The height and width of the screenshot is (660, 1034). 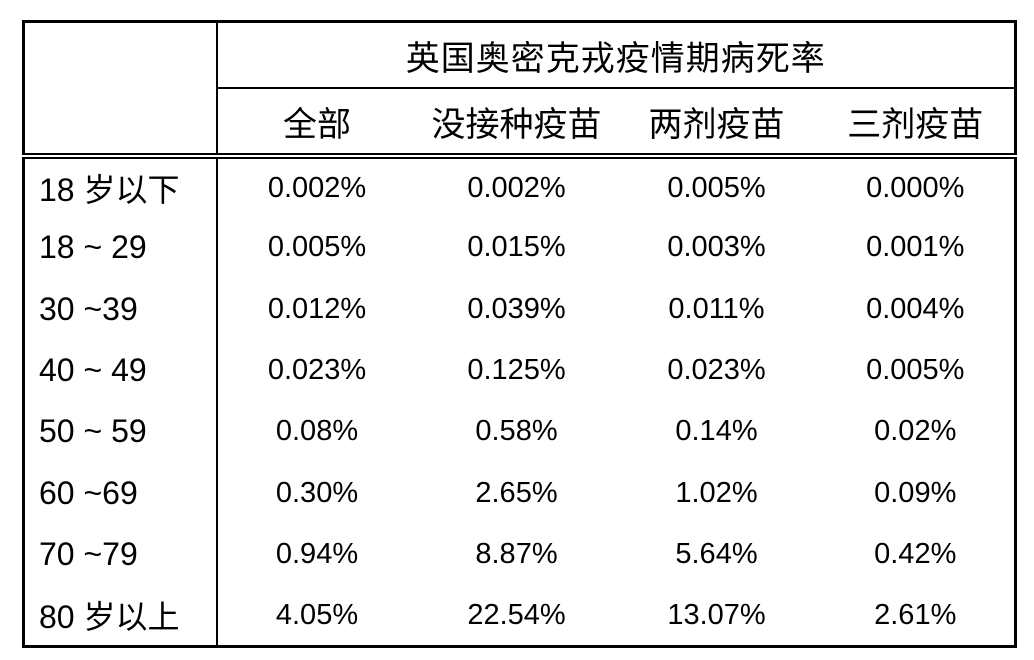 What do you see at coordinates (317, 614) in the screenshot?
I see `value-cell: 4.05%` at bounding box center [317, 614].